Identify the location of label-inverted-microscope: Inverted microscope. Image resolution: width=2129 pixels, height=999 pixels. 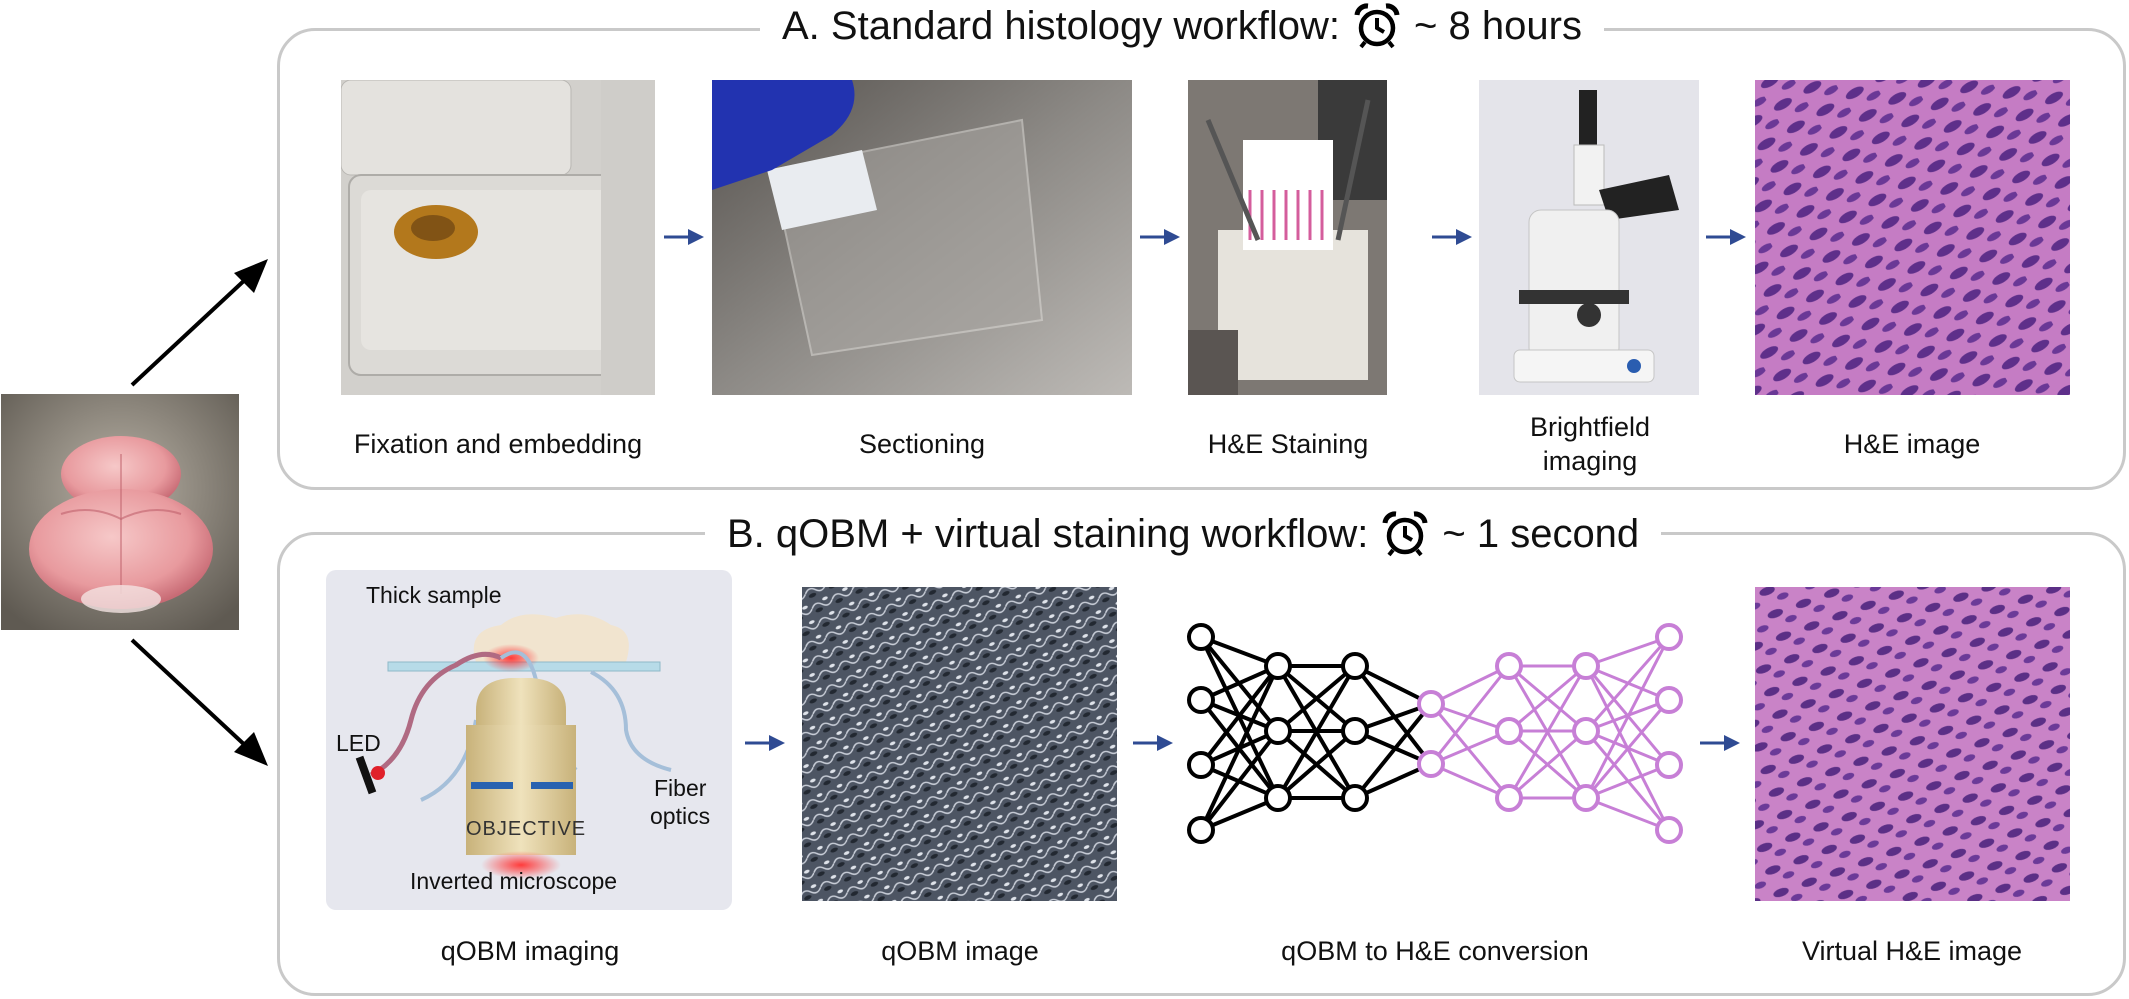
(514, 881).